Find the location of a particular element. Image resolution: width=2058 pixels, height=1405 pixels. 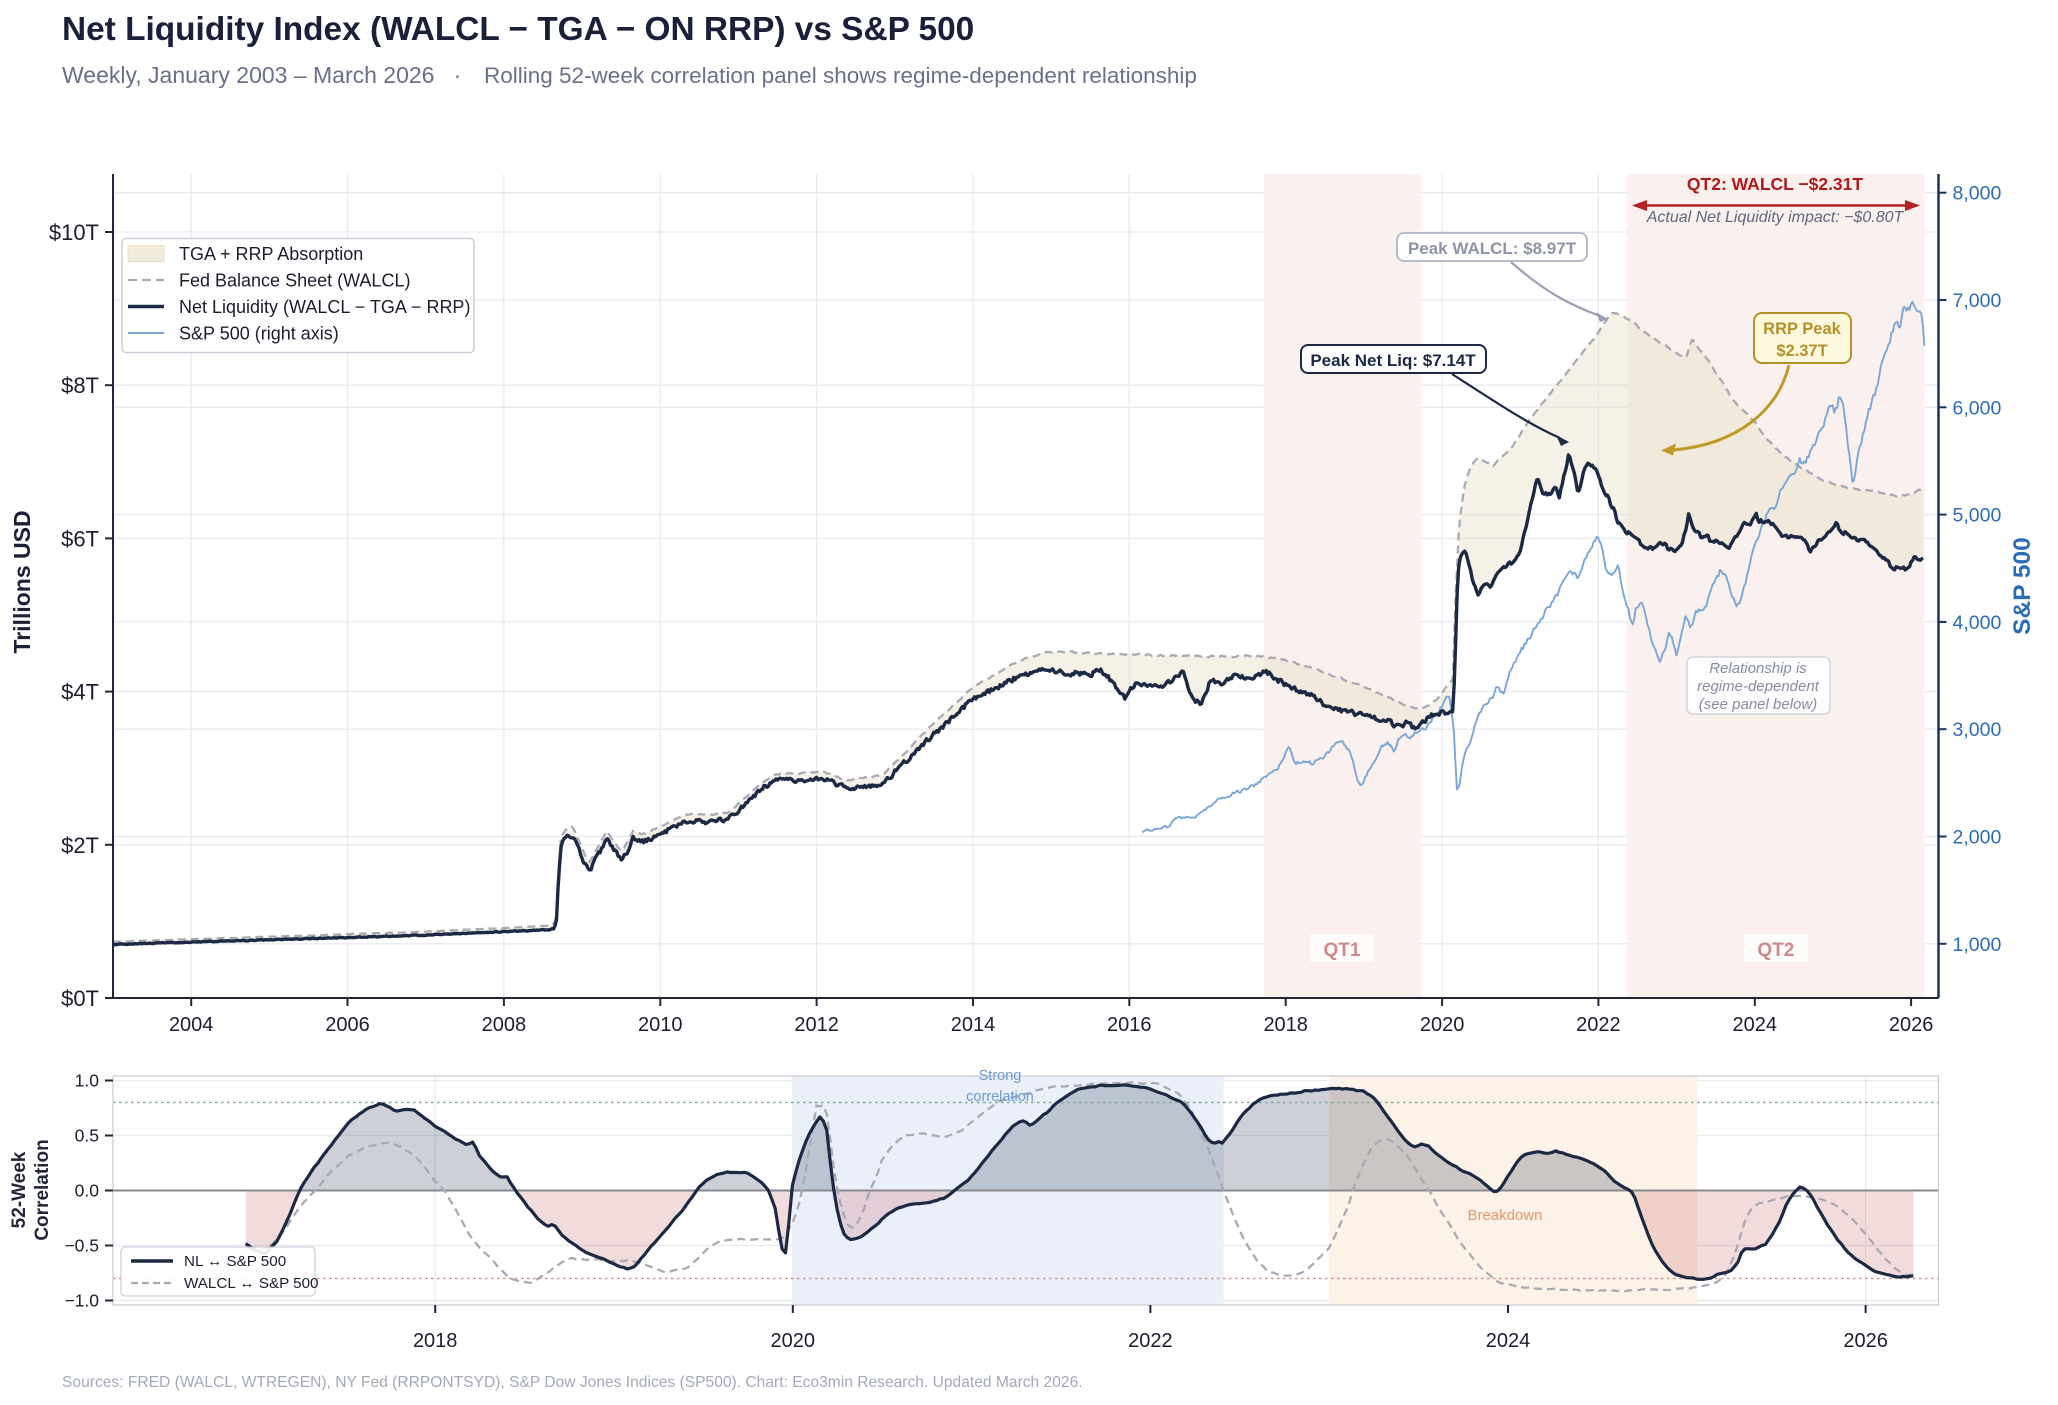

svg-text: S&P 500 is located at coordinates (2022, 586).